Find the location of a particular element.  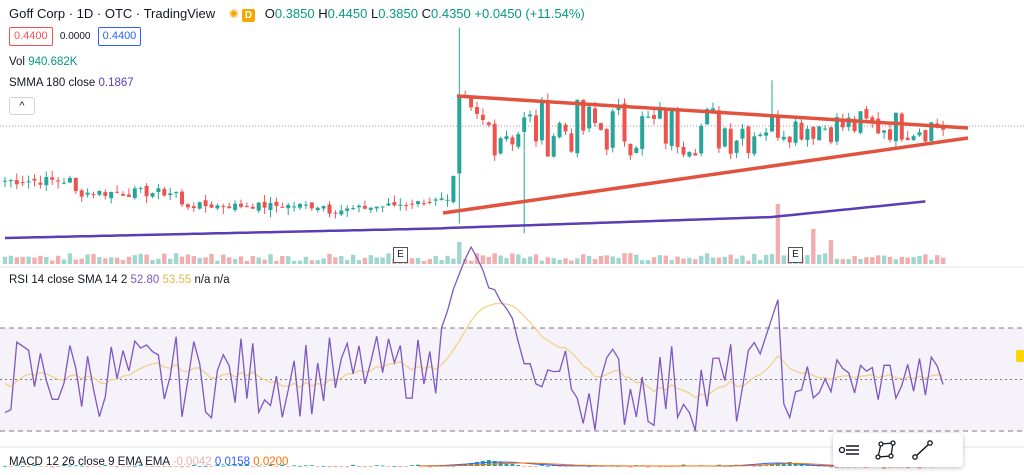

crosshair-lines-icon is located at coordinates (850, 450).